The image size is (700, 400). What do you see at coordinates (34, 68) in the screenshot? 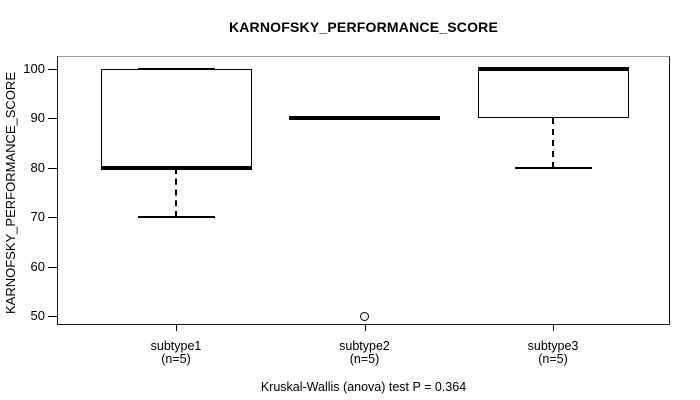
I see `y-tick-label: 100` at bounding box center [34, 68].